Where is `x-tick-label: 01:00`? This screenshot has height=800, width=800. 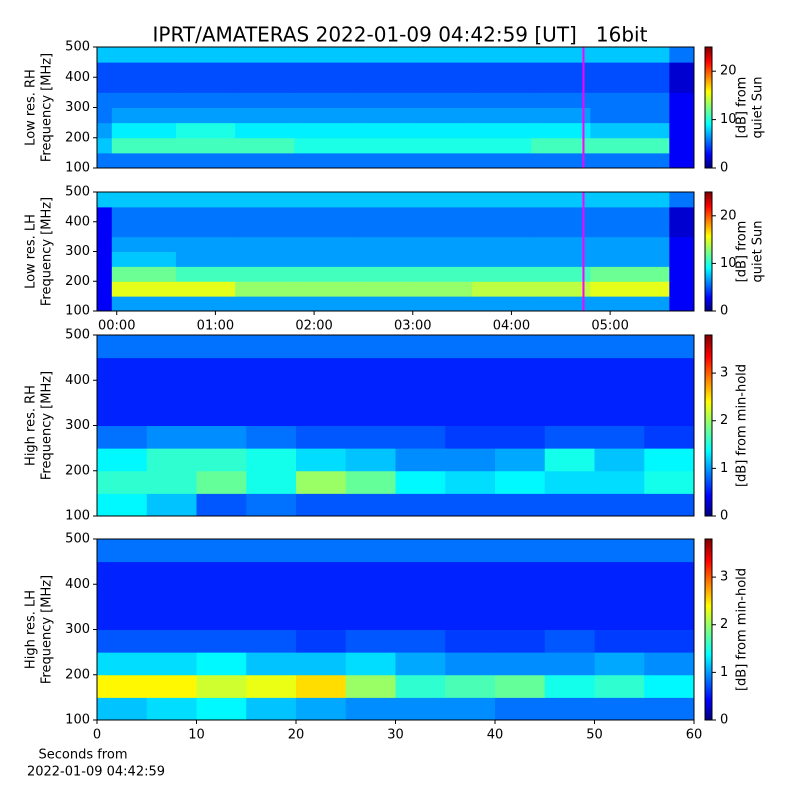
x-tick-label: 01:00 is located at coordinates (215, 326).